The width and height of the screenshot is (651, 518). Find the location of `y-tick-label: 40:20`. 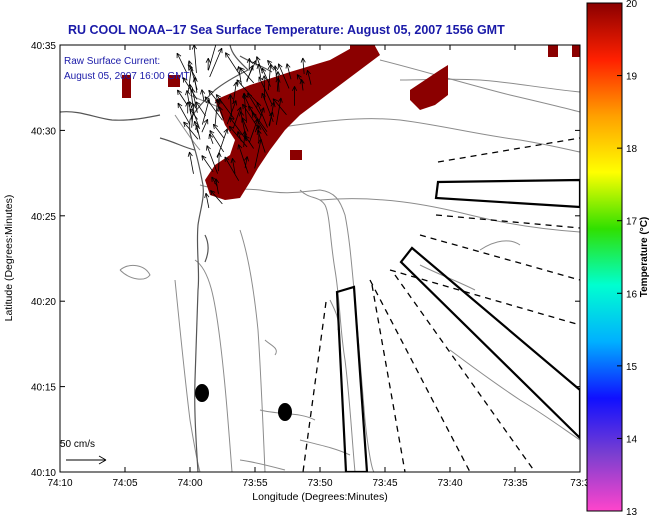

y-tick-label: 40:20 is located at coordinates (43, 302).